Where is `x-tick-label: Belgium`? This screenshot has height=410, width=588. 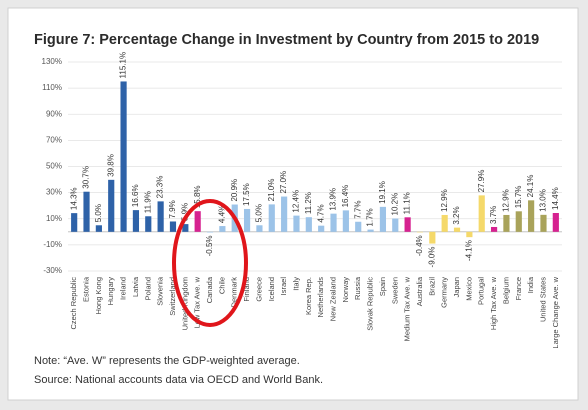
x-tick-label: Belgium is located at coordinates (505, 290).